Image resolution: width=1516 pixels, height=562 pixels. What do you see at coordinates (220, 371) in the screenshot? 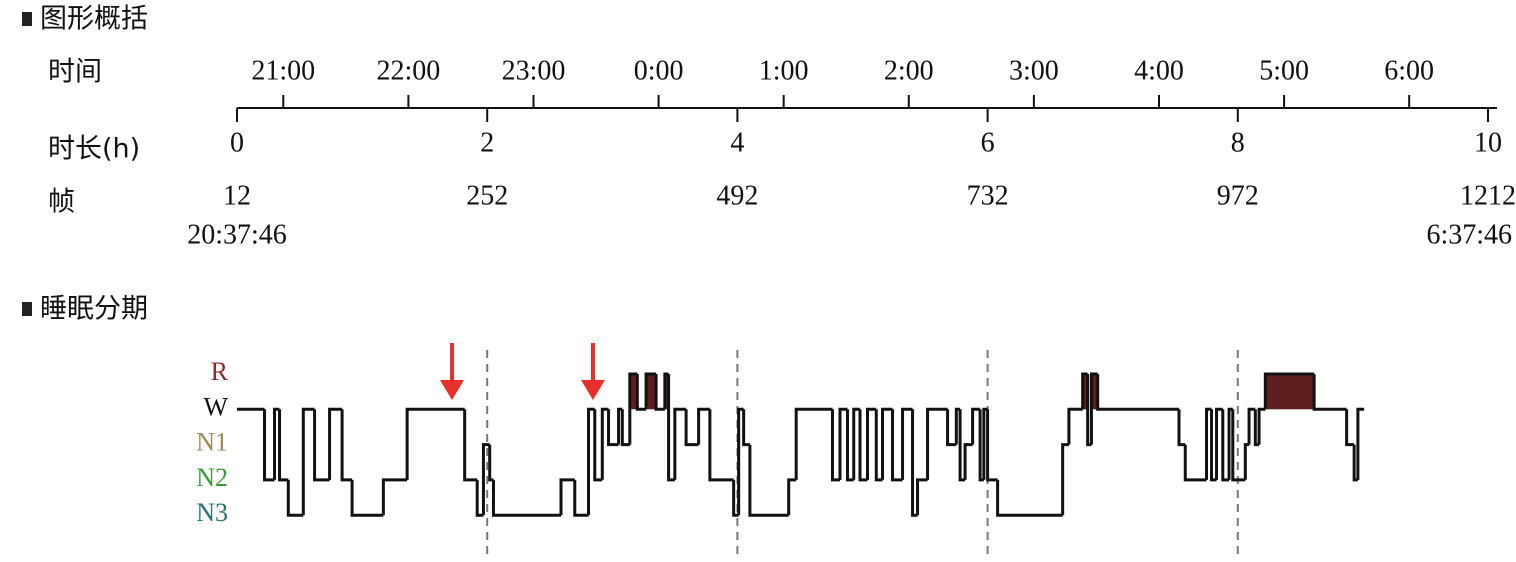
I see `stage-label: R` at bounding box center [220, 371].